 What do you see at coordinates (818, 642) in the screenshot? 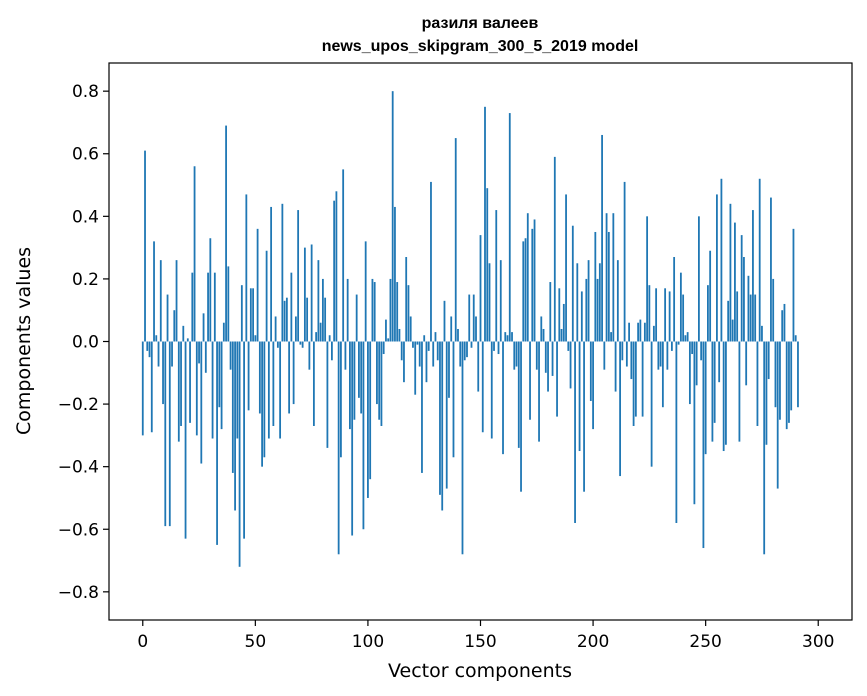
I see `x-tick-label: 300` at bounding box center [818, 642].